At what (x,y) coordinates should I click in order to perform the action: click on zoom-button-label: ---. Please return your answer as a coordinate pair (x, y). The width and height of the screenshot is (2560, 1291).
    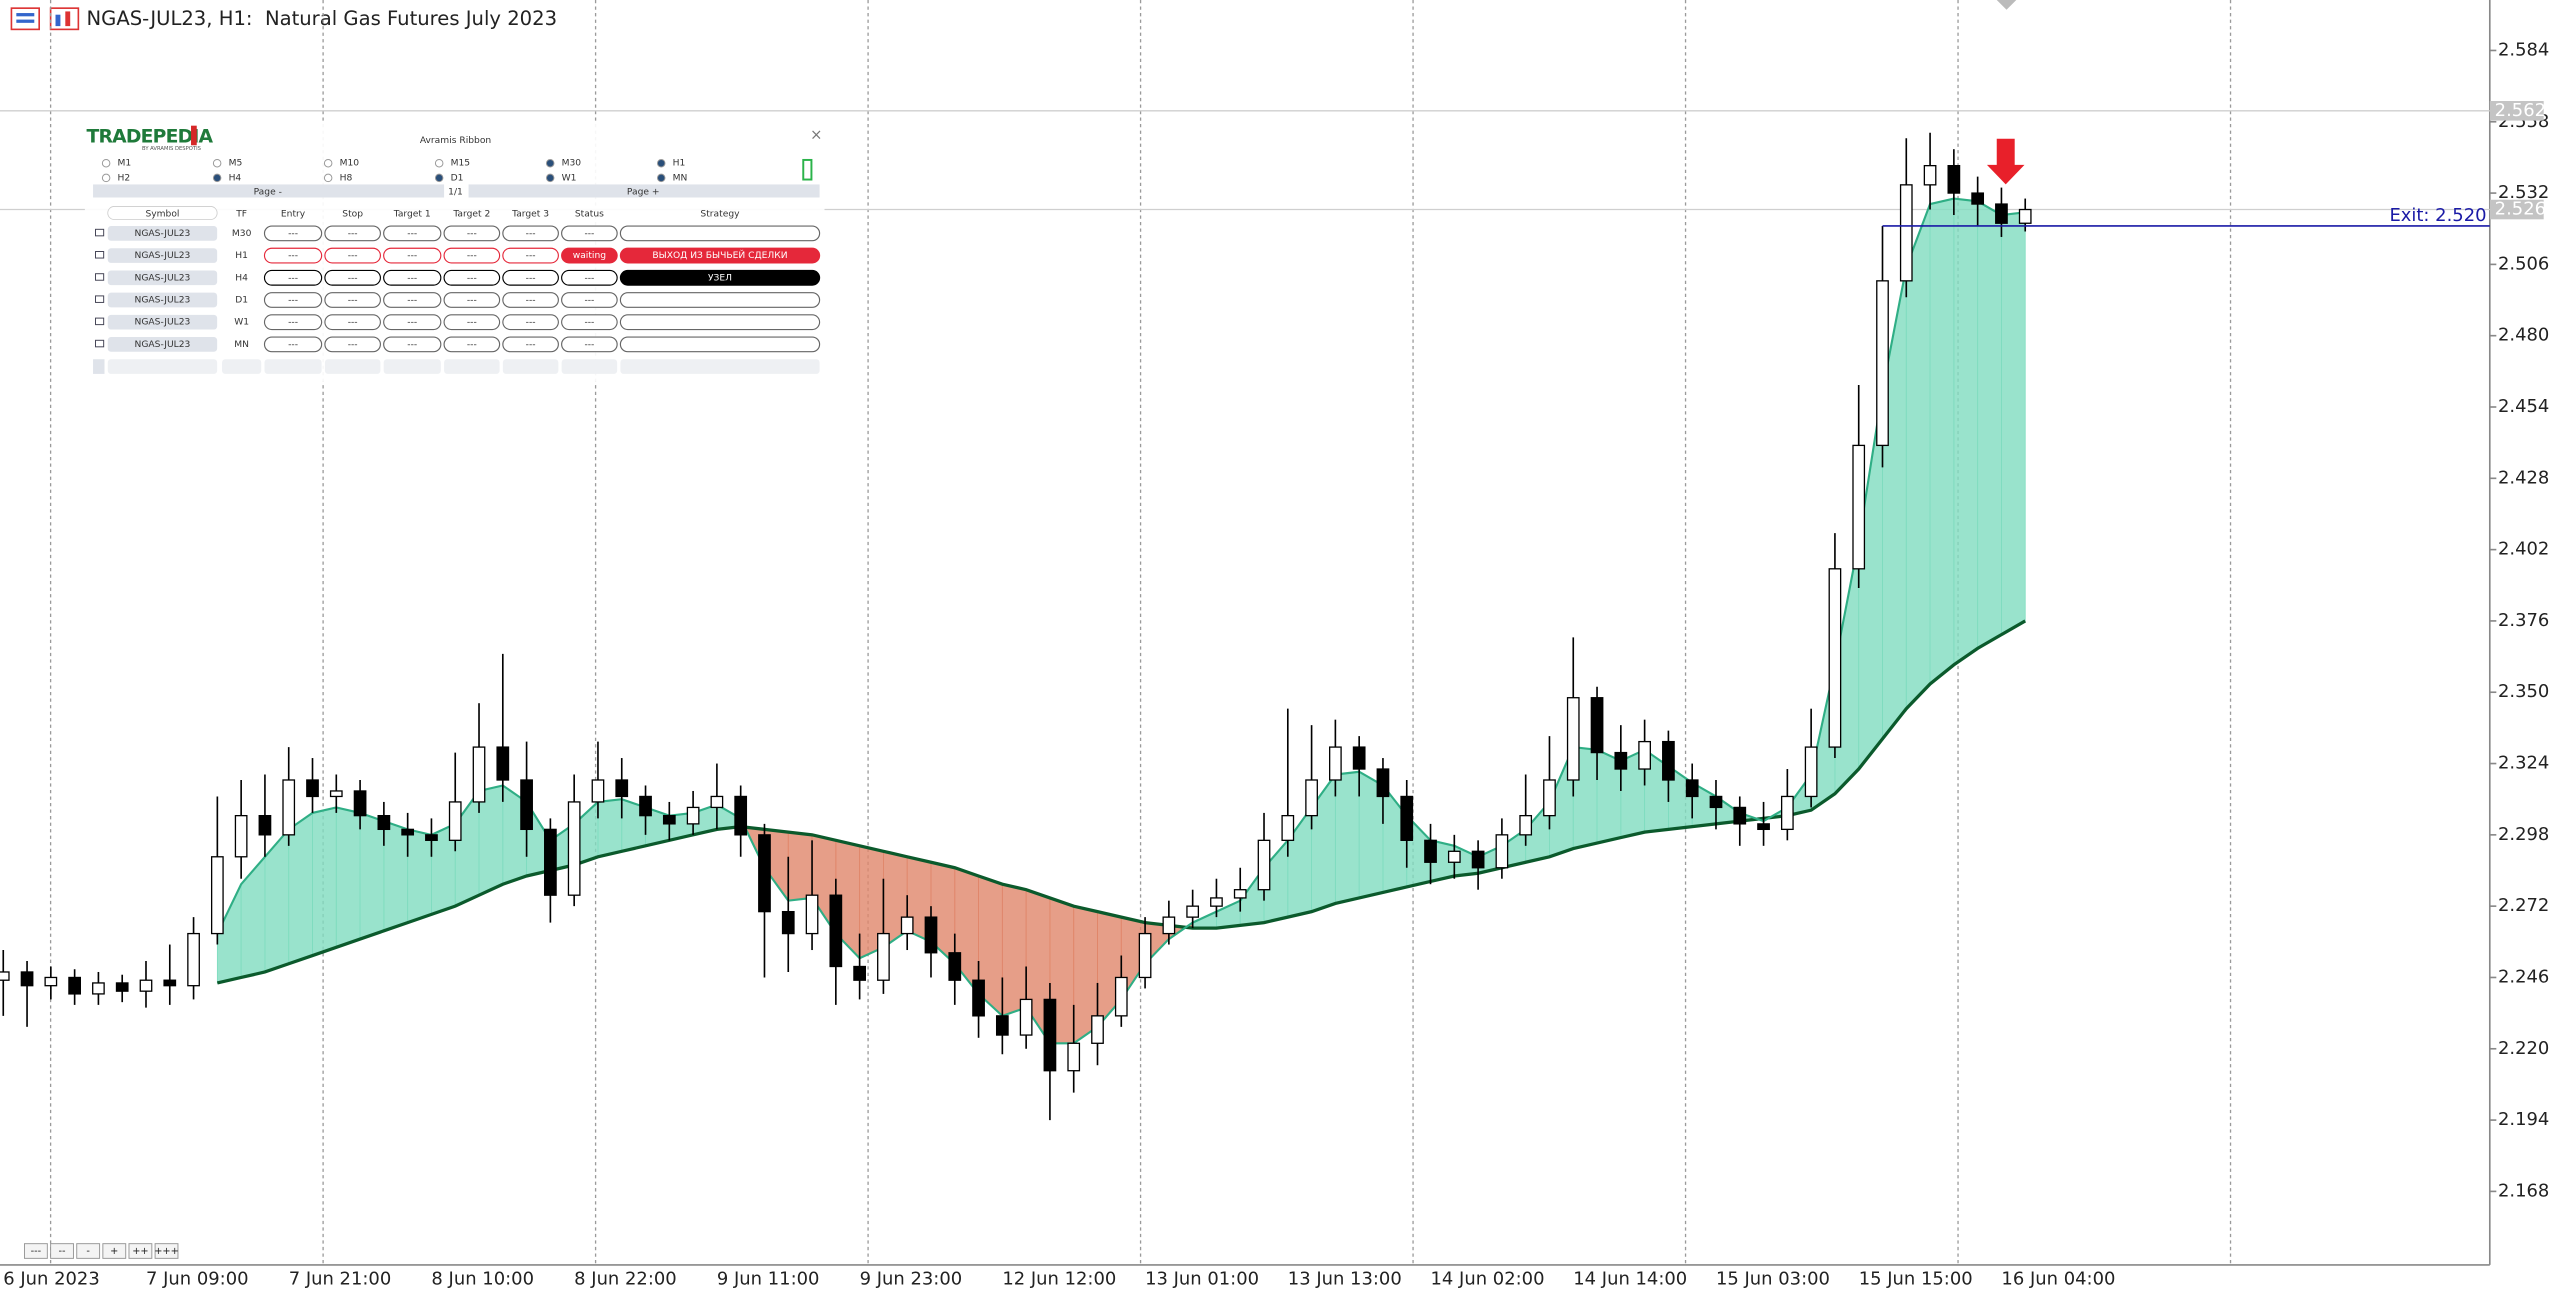
    Looking at the image, I should click on (36, 1251).